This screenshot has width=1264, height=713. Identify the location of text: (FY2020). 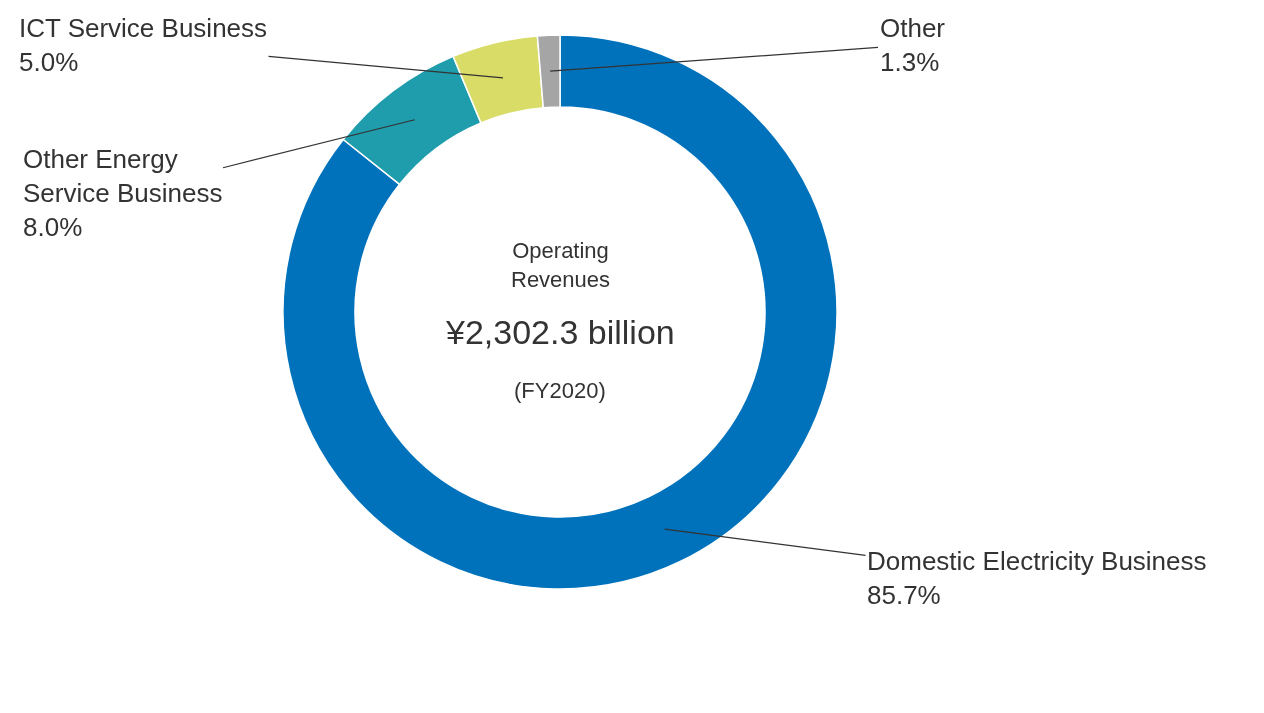
(560, 390).